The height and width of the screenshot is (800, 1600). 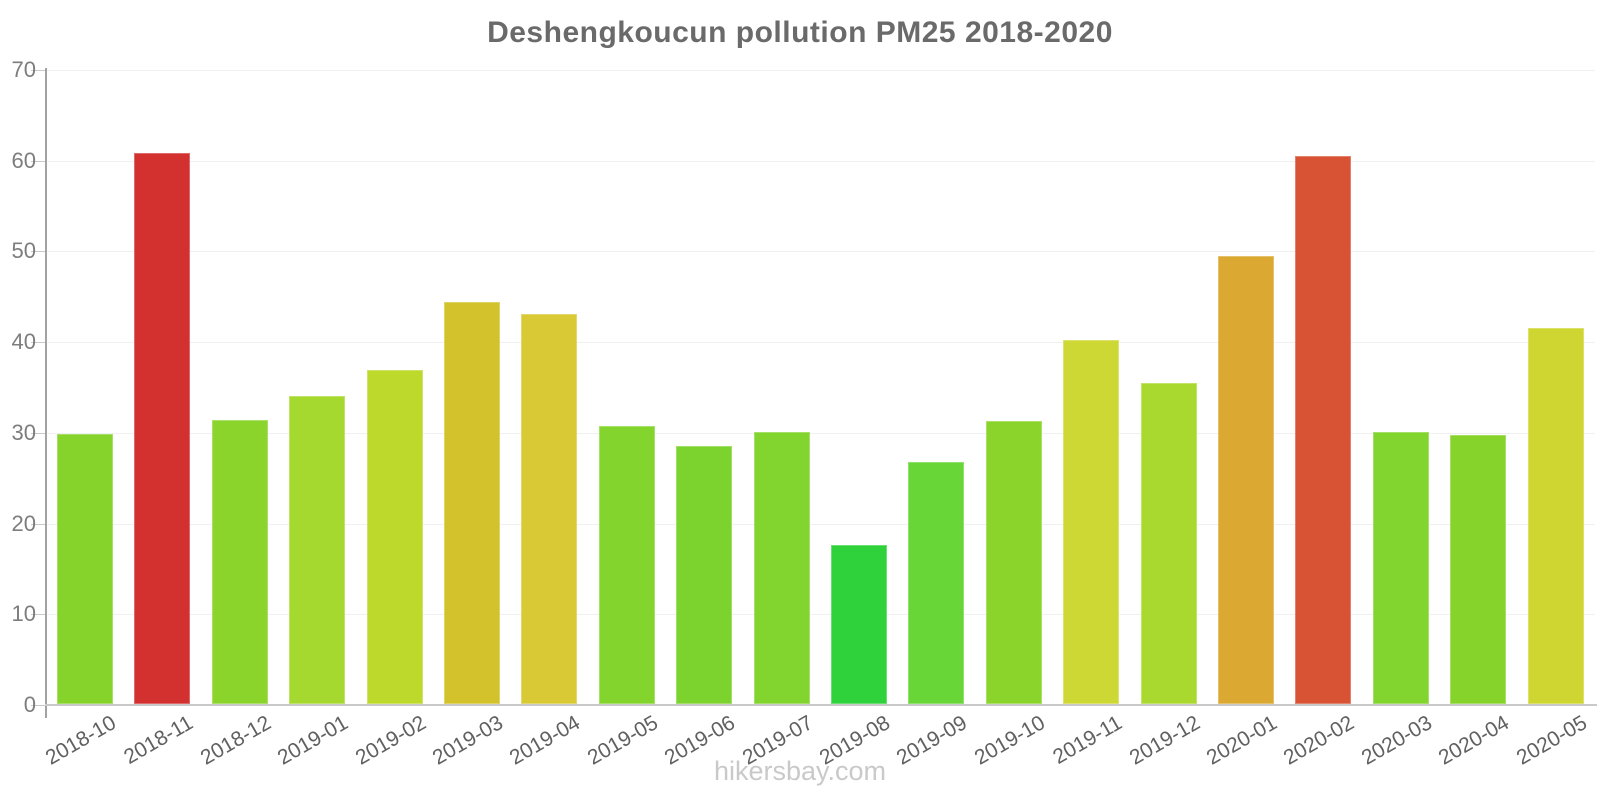 What do you see at coordinates (800, 32) in the screenshot?
I see `chart-title: Deshengkoucun pollution PM25 2018-2020` at bounding box center [800, 32].